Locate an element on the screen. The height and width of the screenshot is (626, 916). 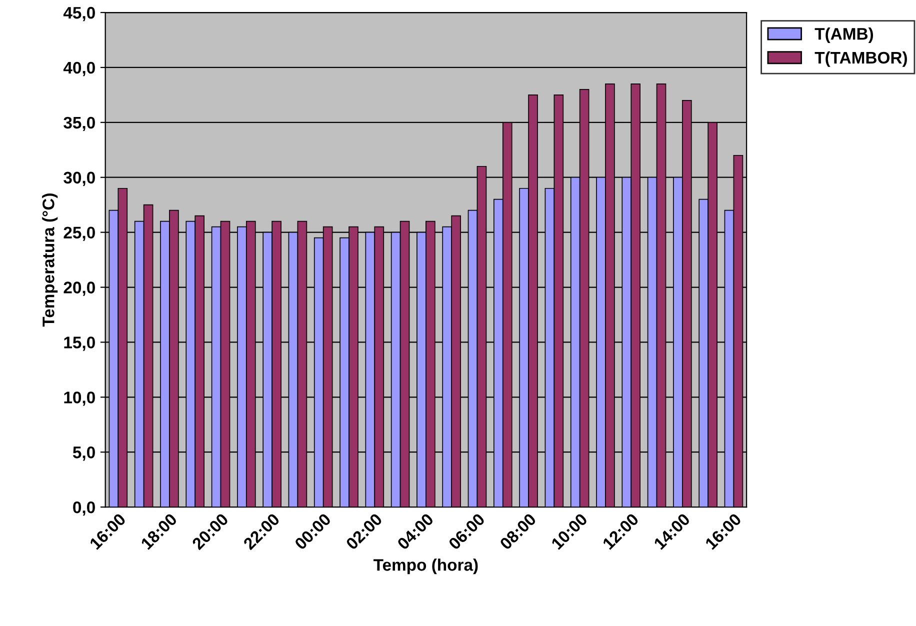
x-axis-title: Tempo (hora) is located at coordinates (426, 566).